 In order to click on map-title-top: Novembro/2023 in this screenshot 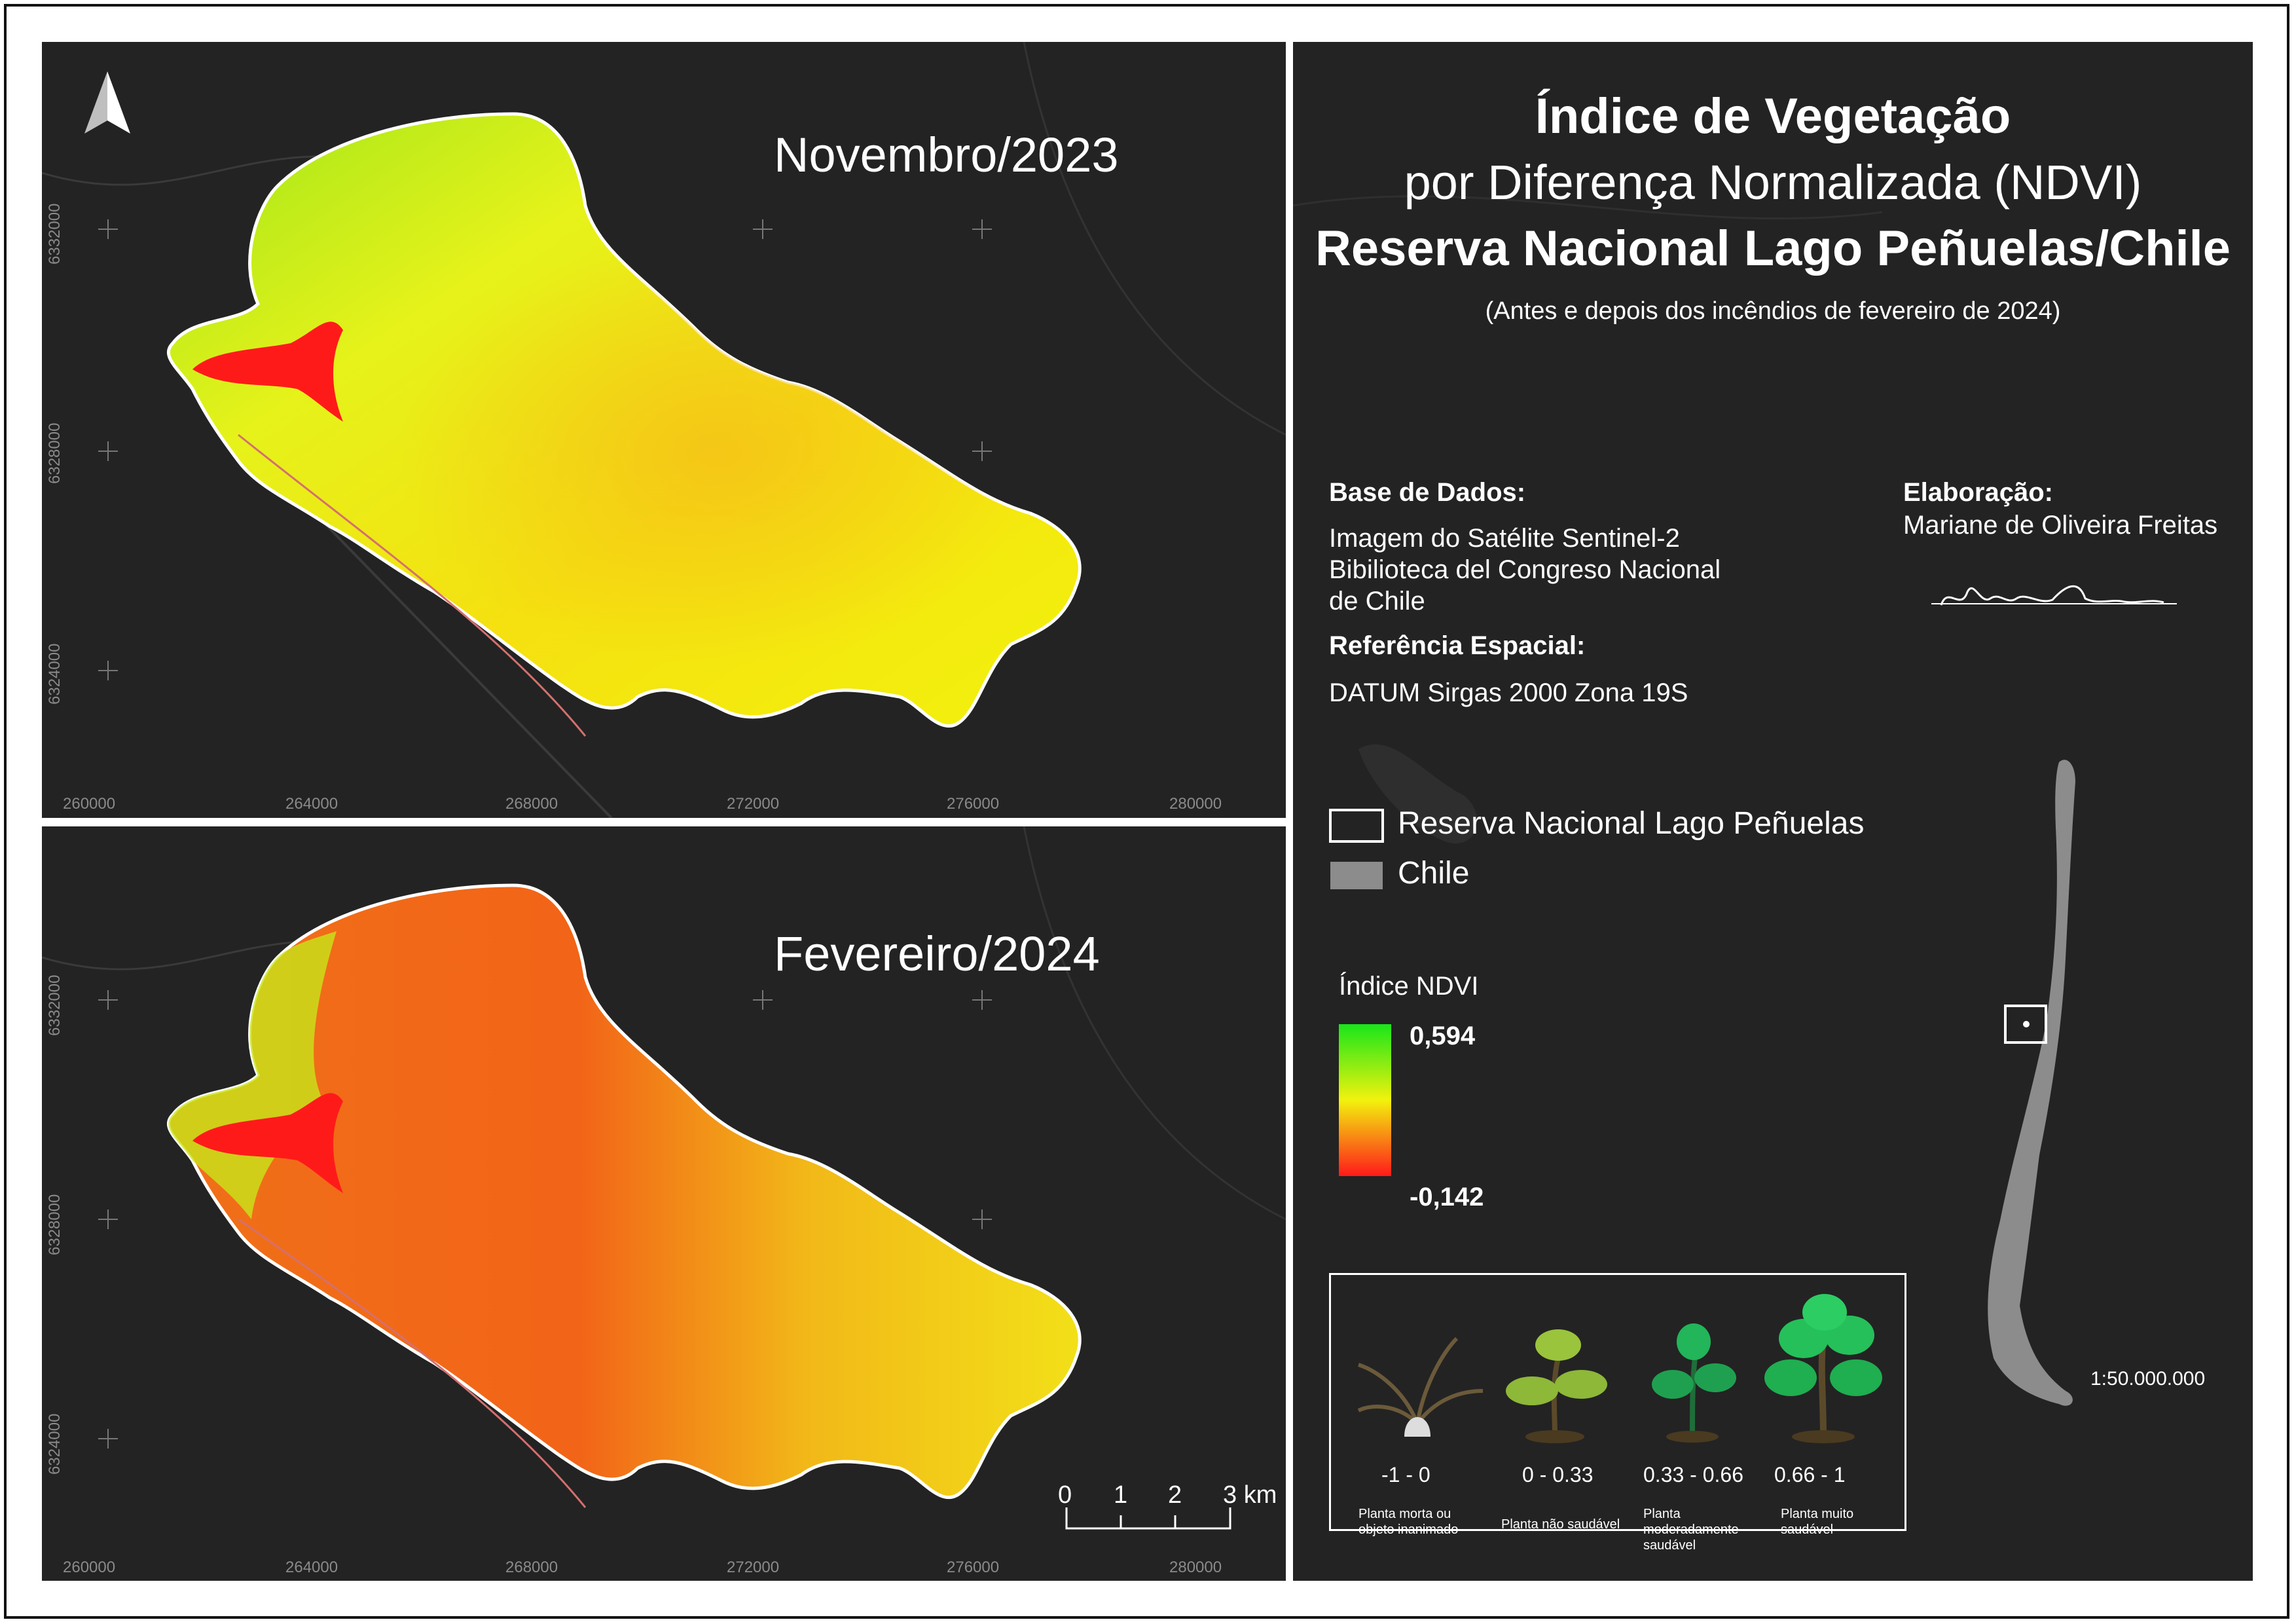, I will do `click(946, 155)`.